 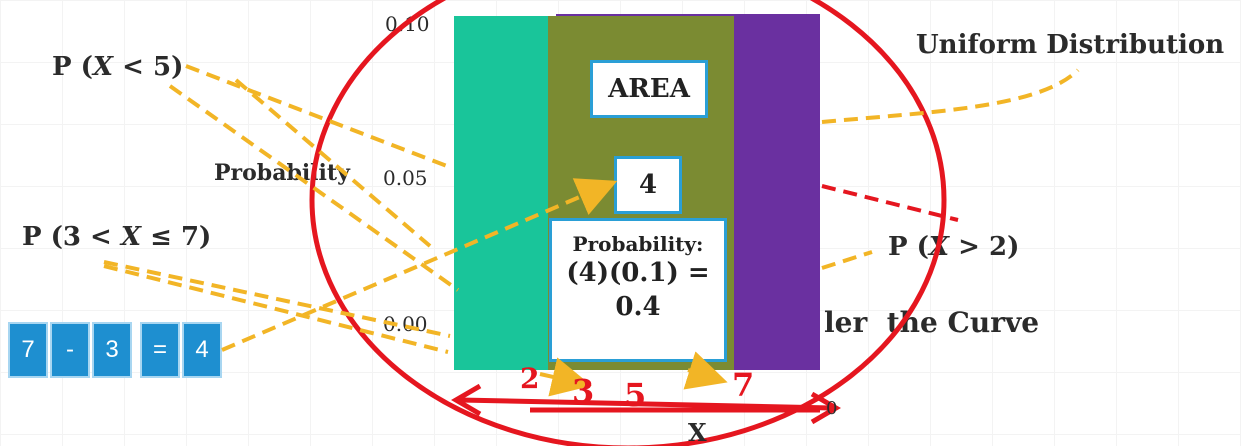 I want to click on probability-box-formula: (4)(0.1) =, so click(x=638, y=273).